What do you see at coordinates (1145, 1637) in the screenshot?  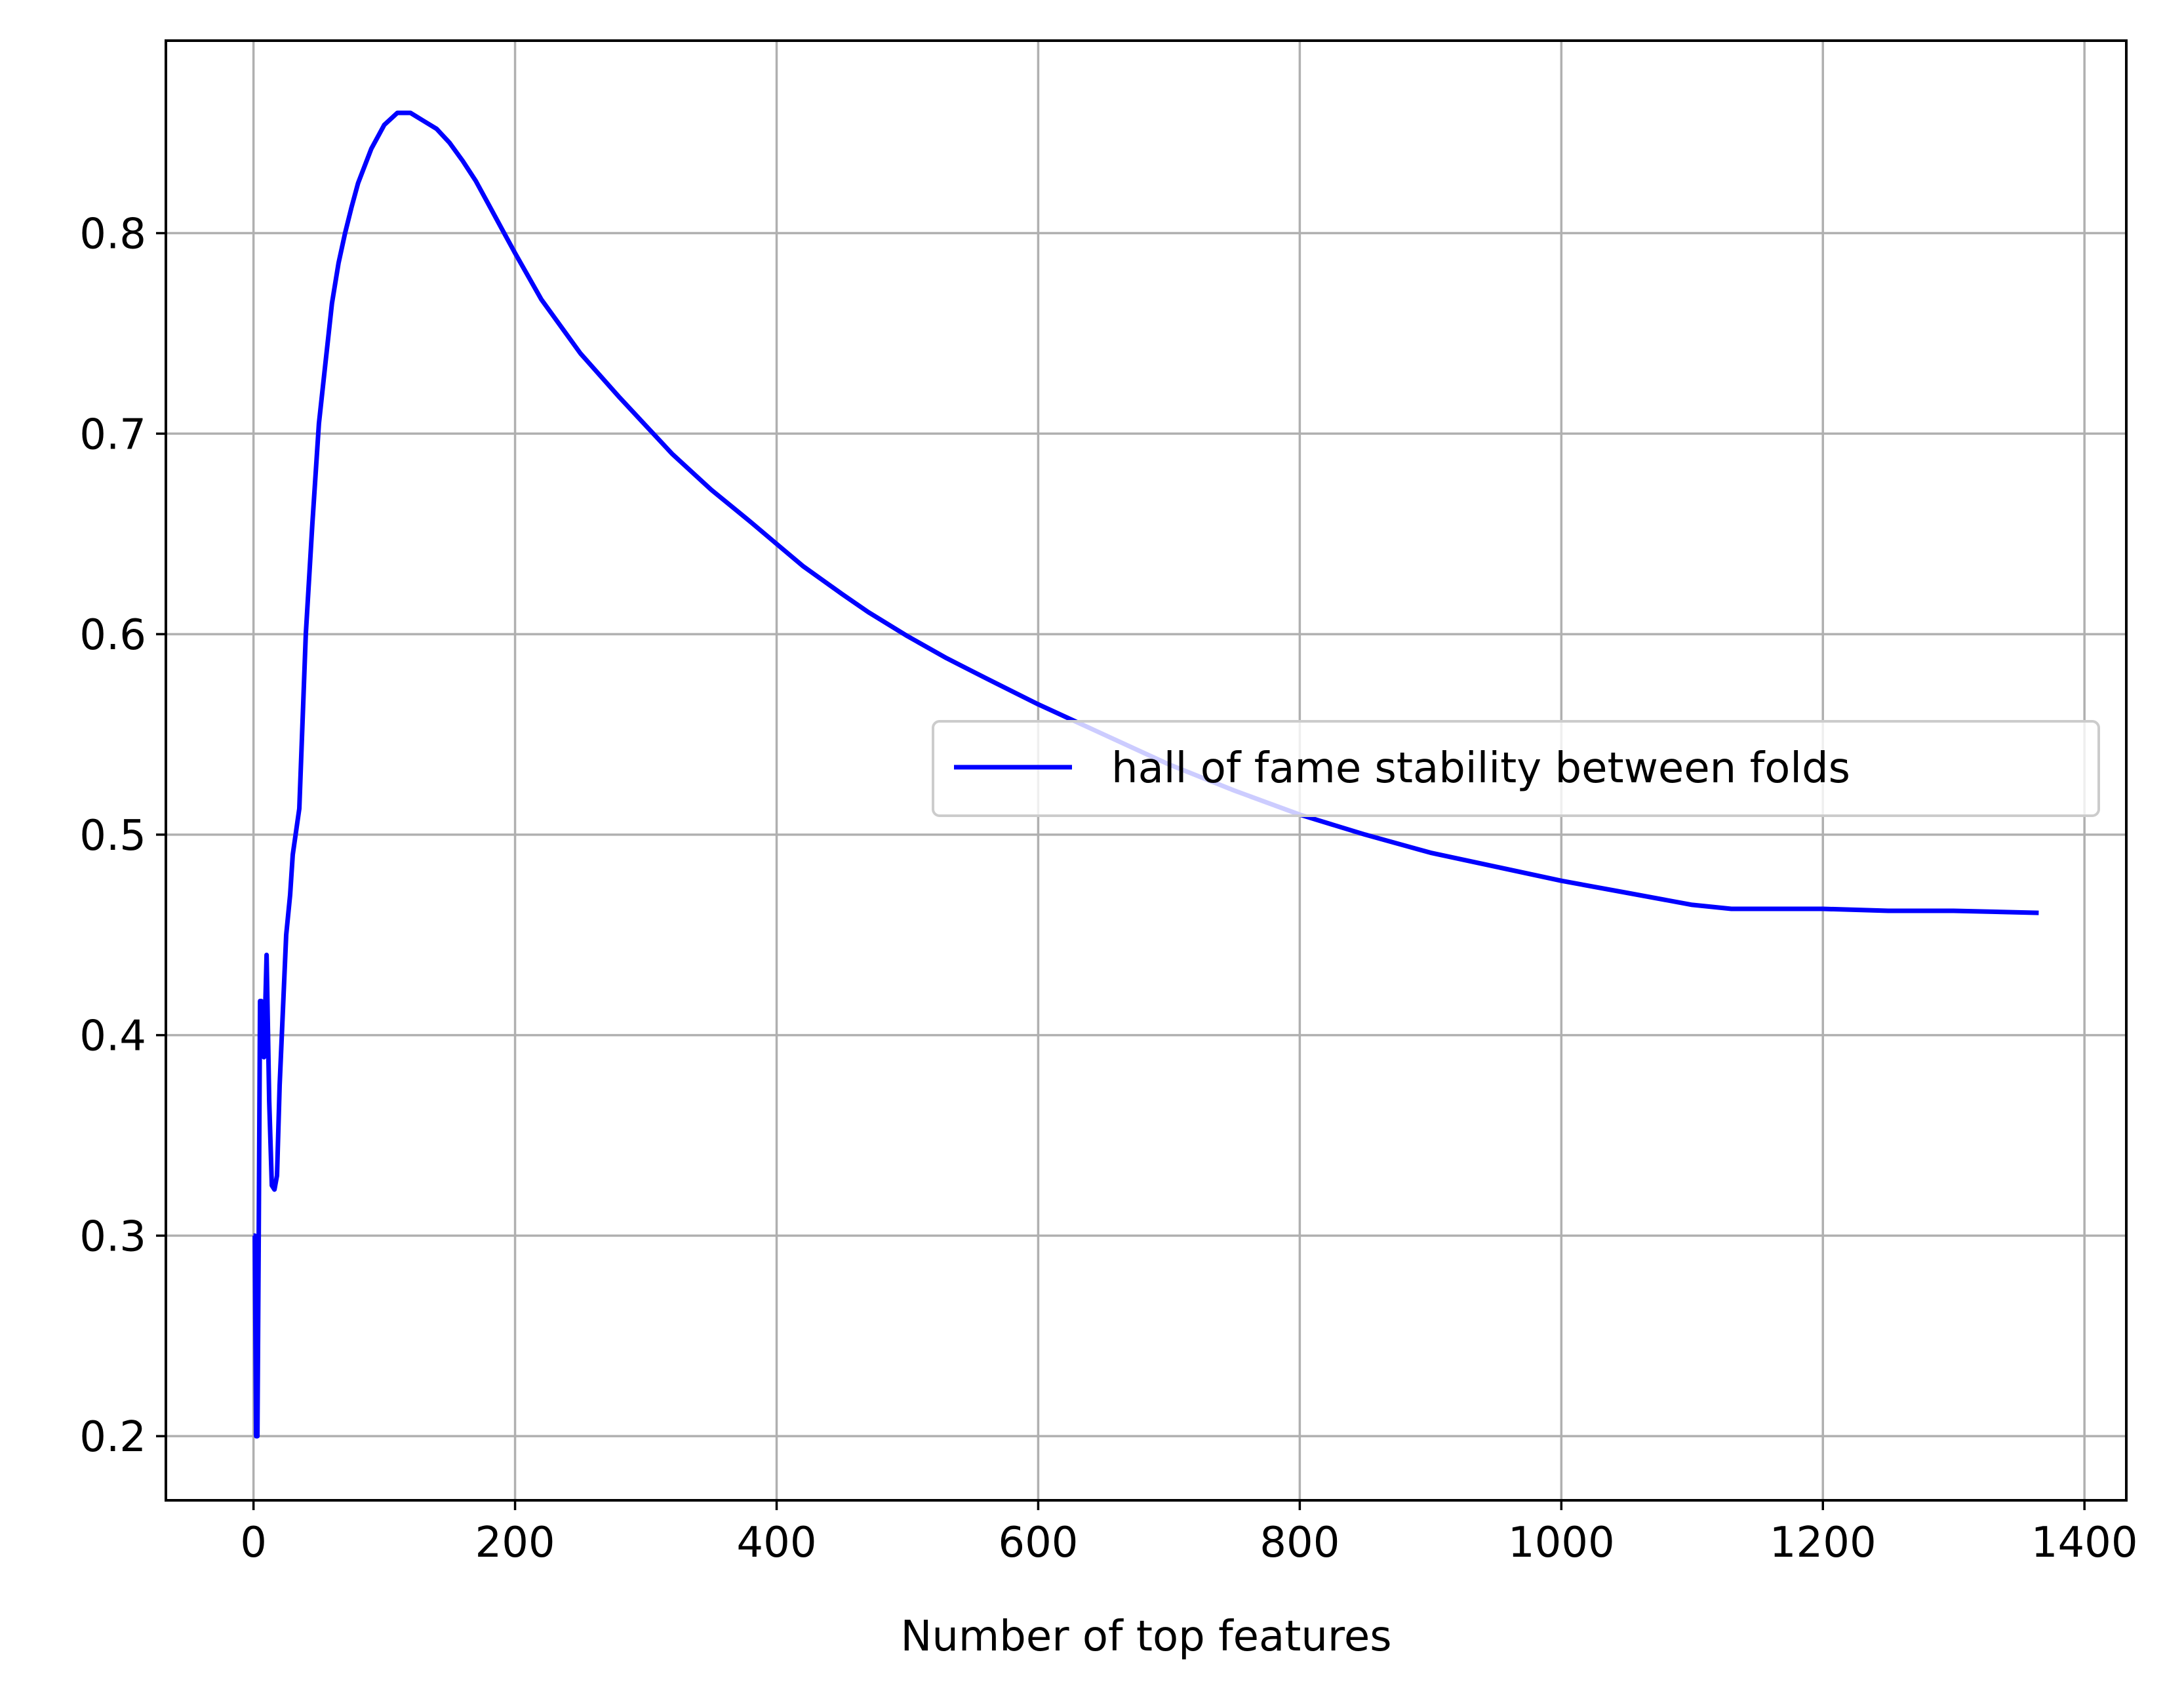 I see `x-axis-title: Number of top features` at bounding box center [1145, 1637].